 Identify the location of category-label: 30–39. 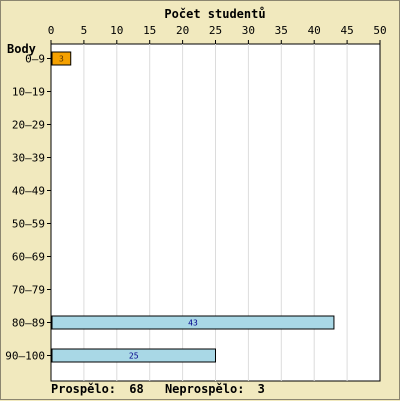
(28, 158).